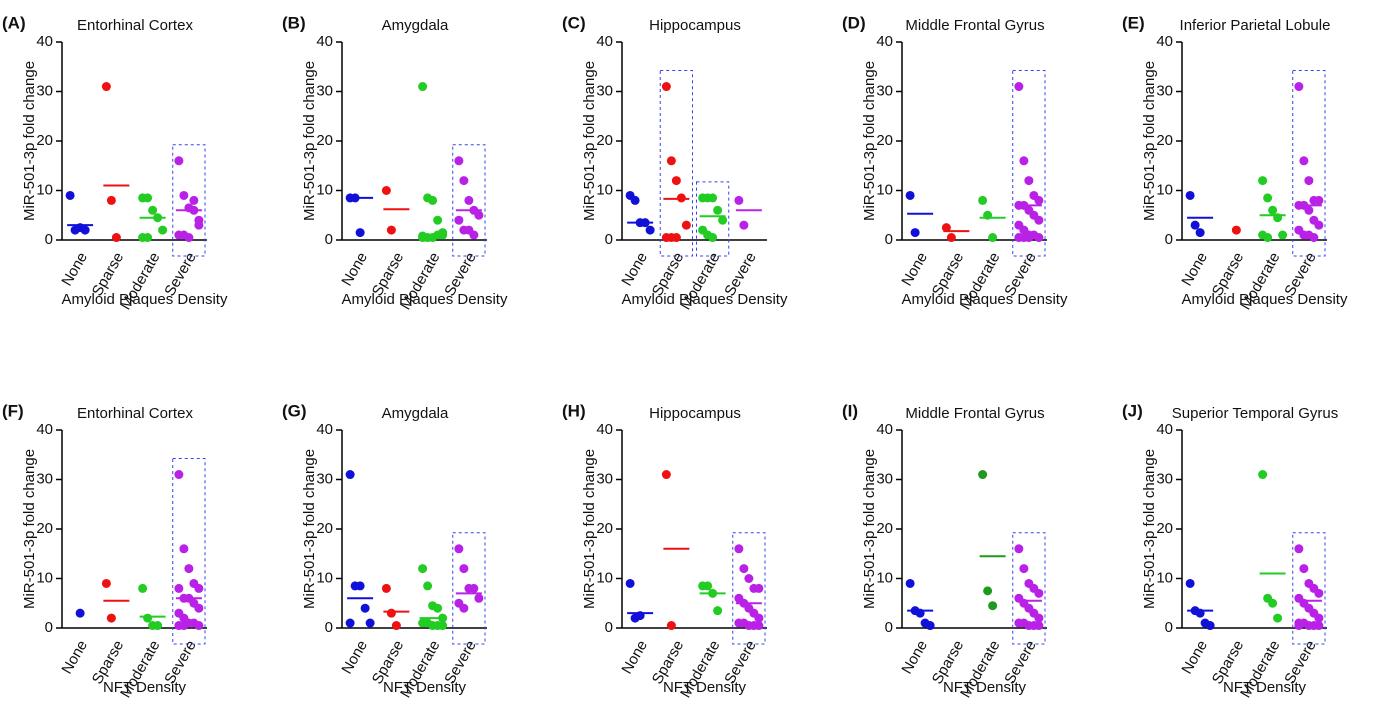  Describe the element at coordinates (294, 410) in the screenshot. I see `panel-label: (G)` at that location.